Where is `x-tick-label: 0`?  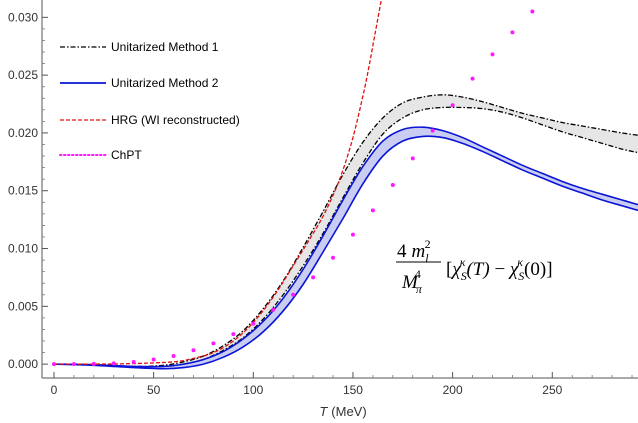
x-tick-label: 0 is located at coordinates (54, 390).